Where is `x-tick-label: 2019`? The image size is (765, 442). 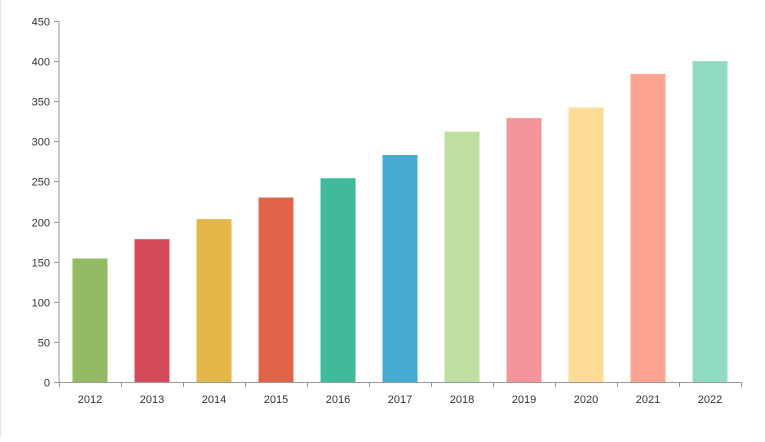 x-tick-label: 2019 is located at coordinates (524, 400).